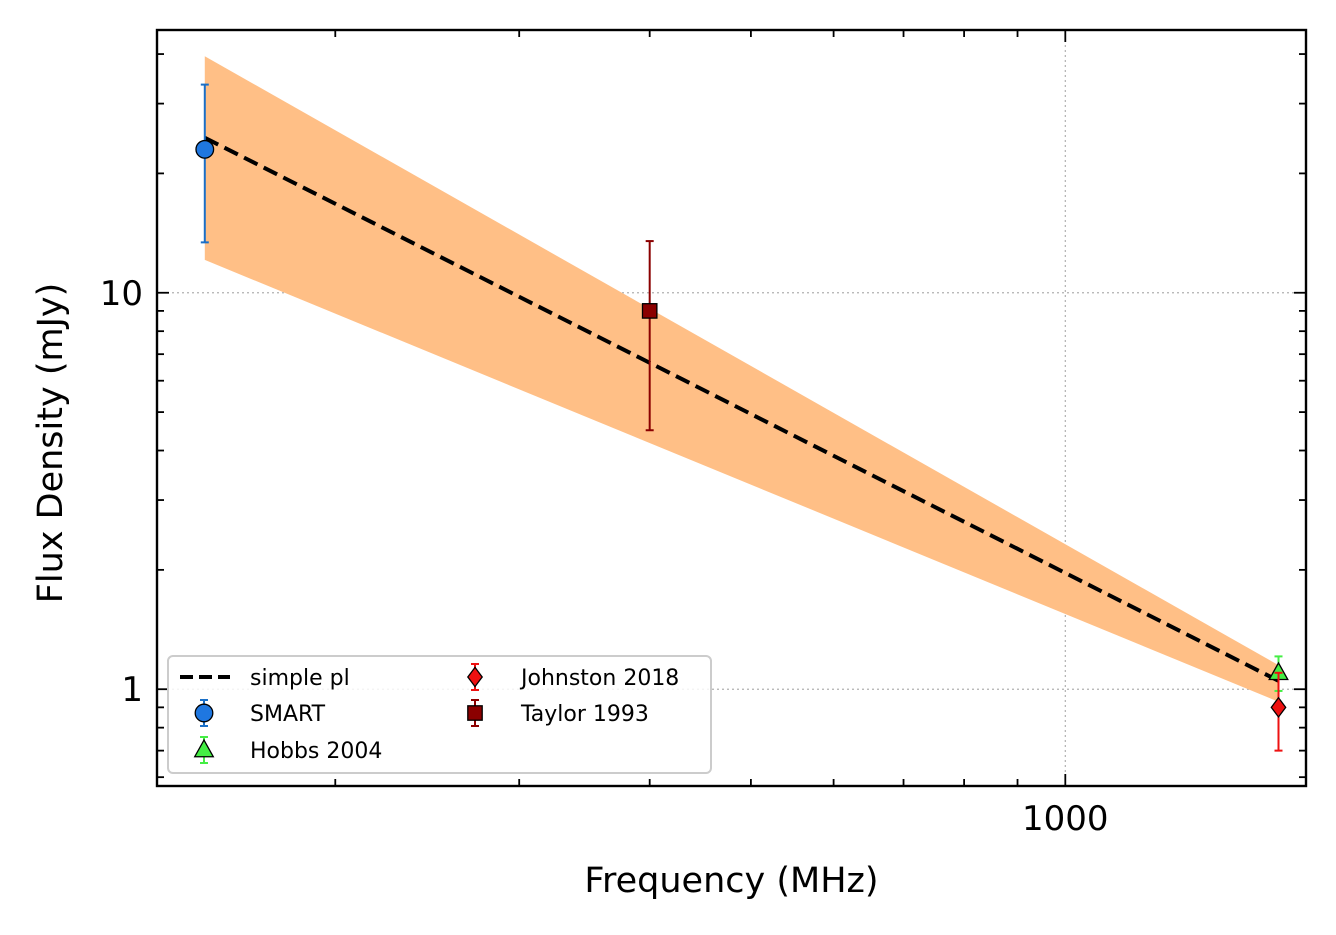 This screenshot has height=935, width=1336. I want to click on x-tick-label: 1000, so click(1065, 819).